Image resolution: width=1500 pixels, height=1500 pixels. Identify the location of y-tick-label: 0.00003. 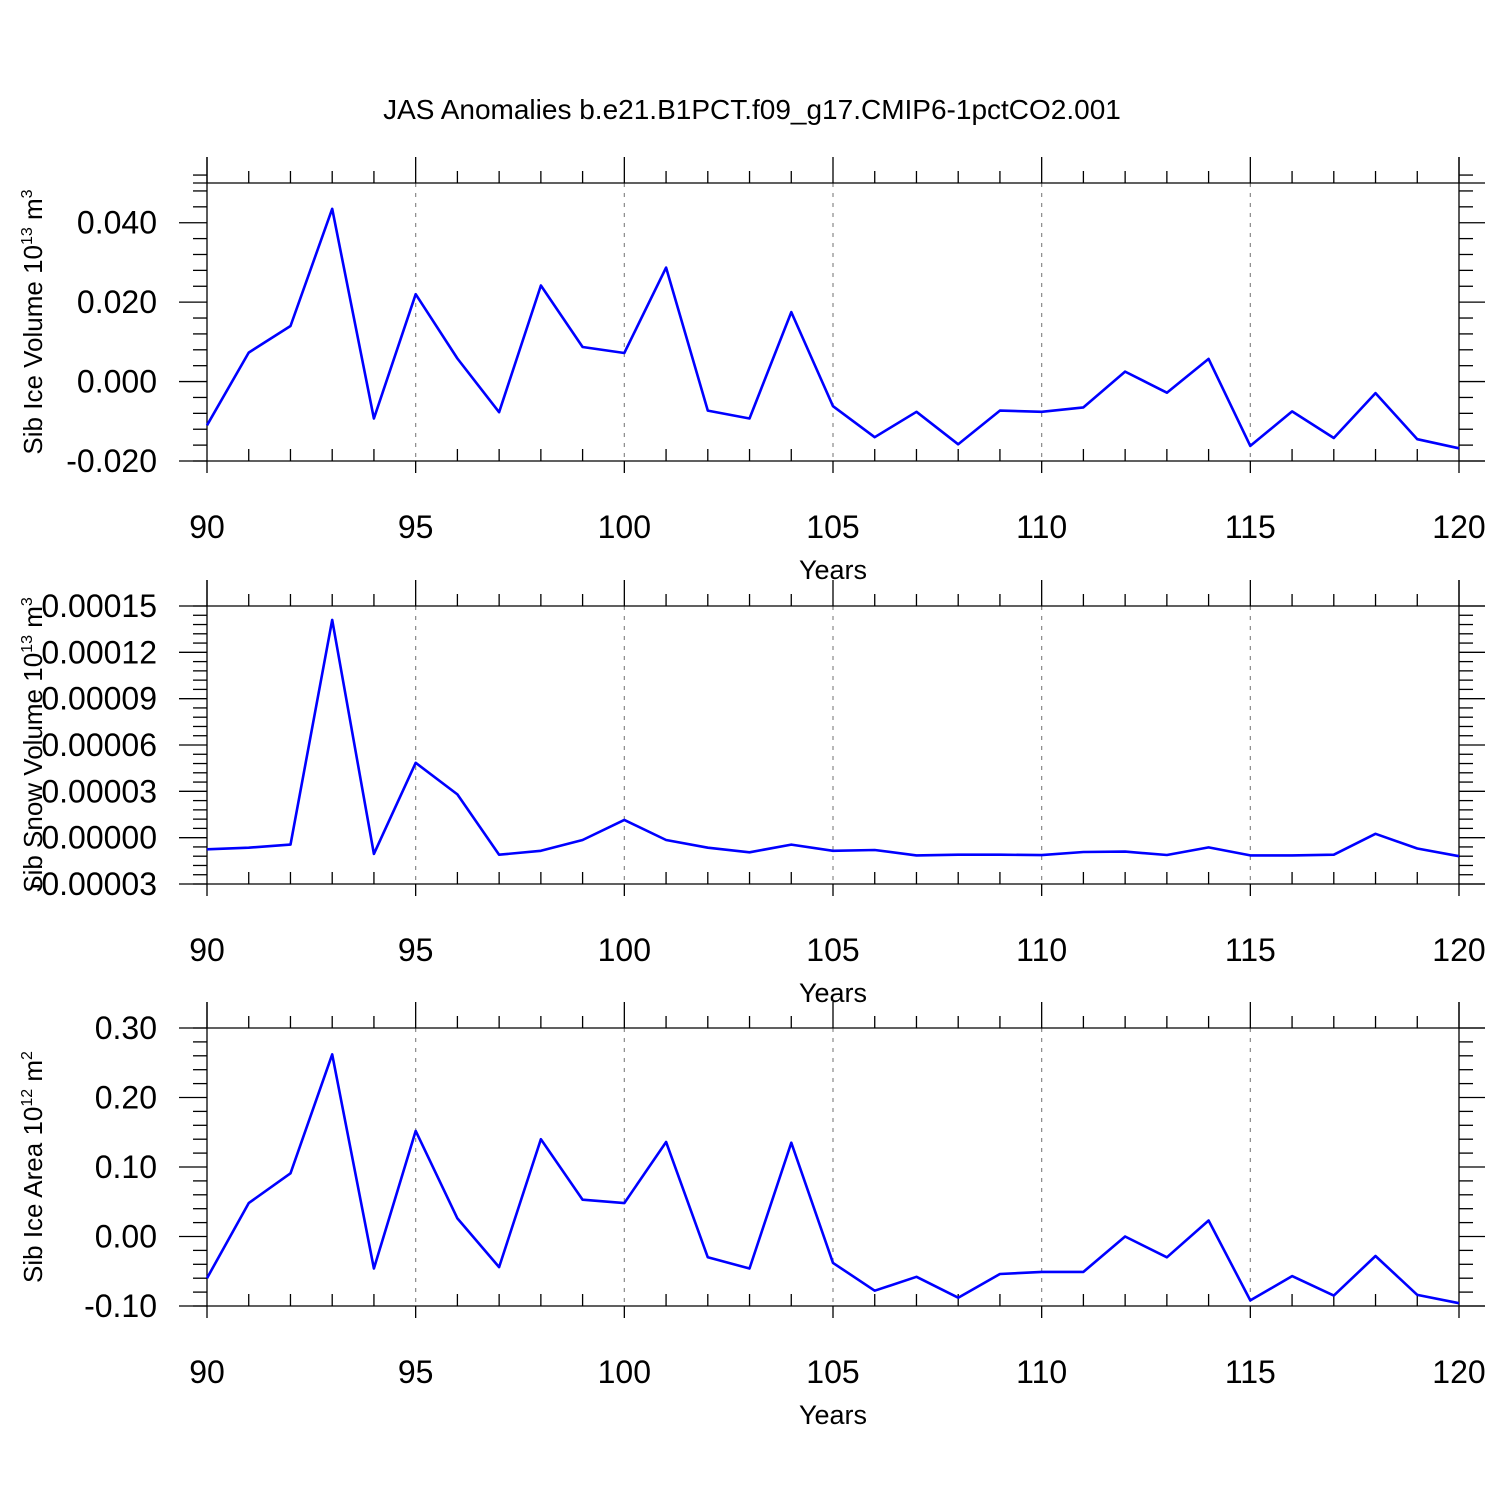
(99, 791).